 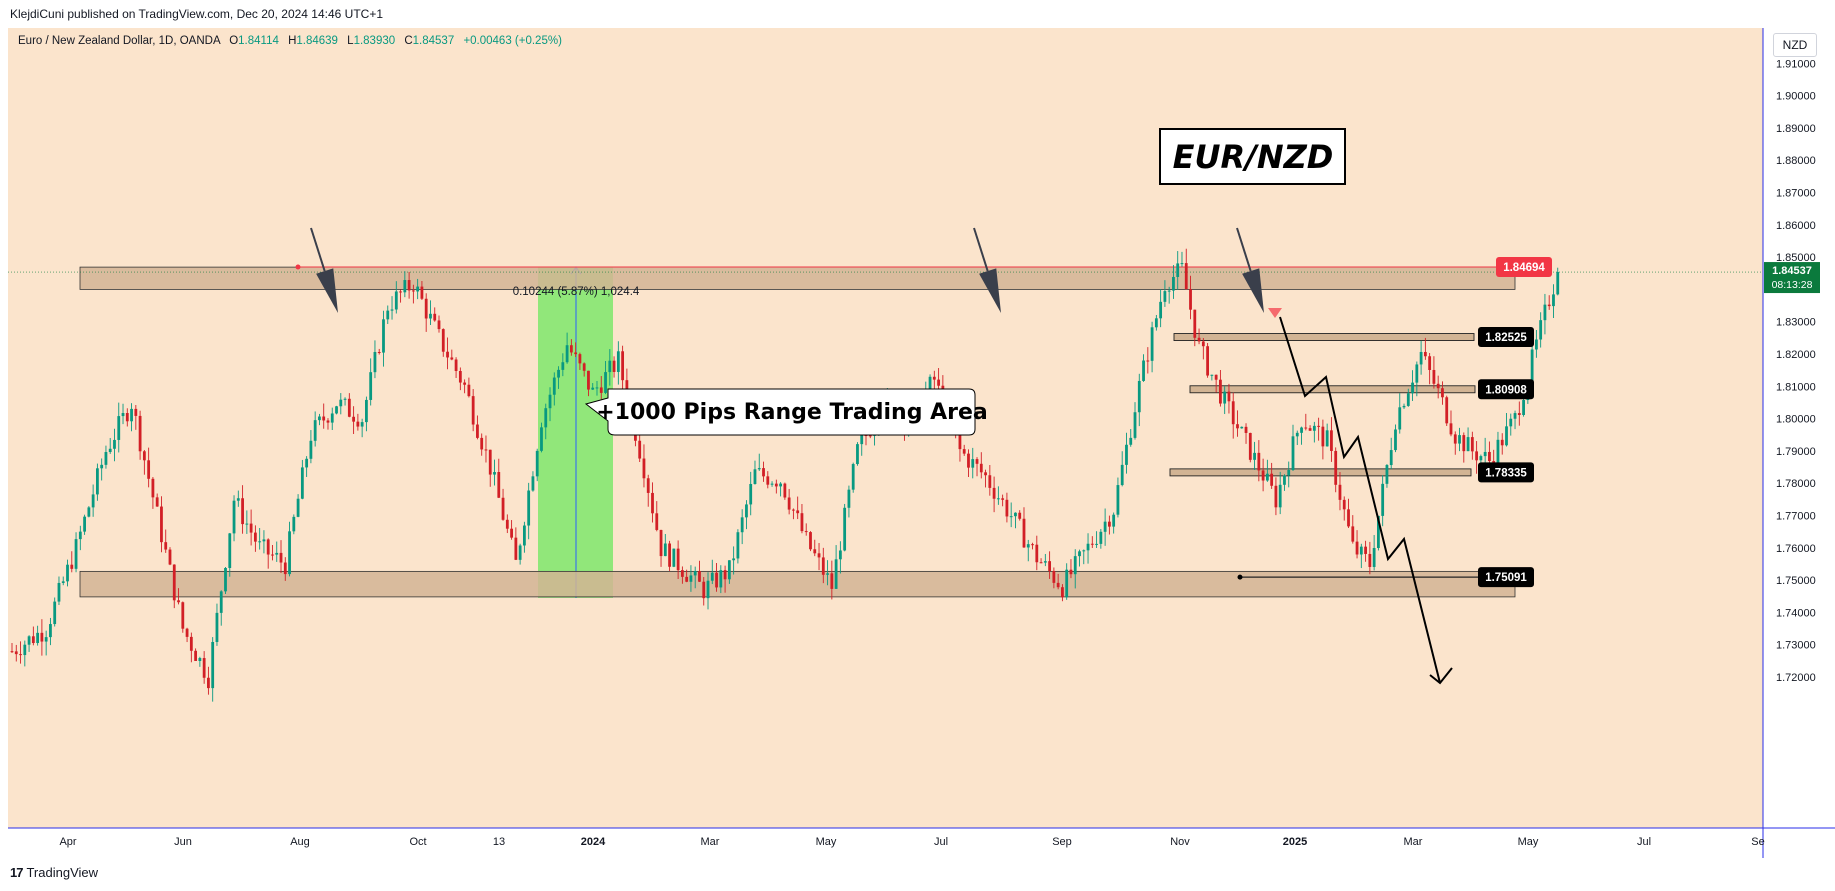 I want to click on y-tick-label: 1.82000, so click(x=1796, y=355).